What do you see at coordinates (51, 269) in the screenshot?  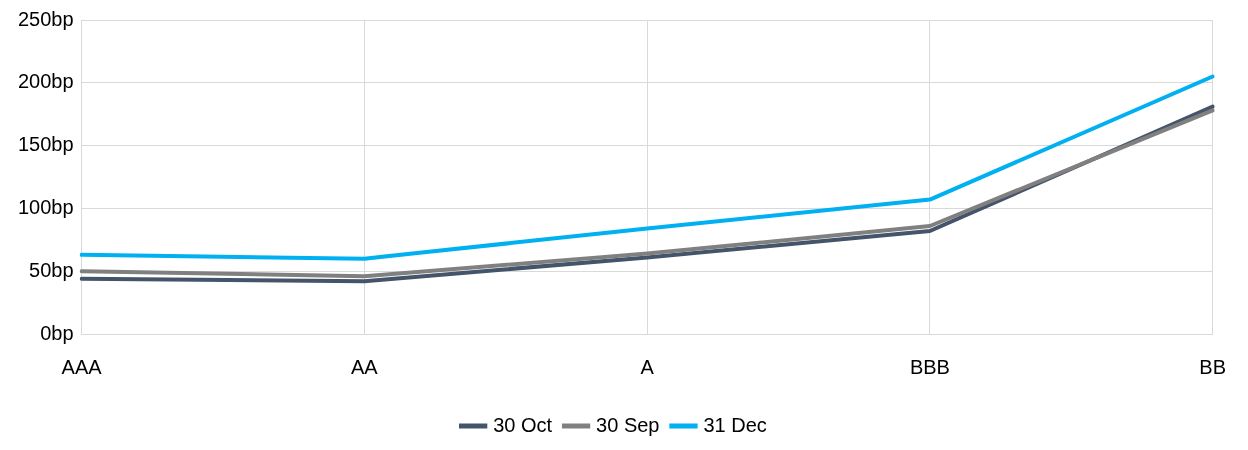 I see `y-tick-label: 50bp` at bounding box center [51, 269].